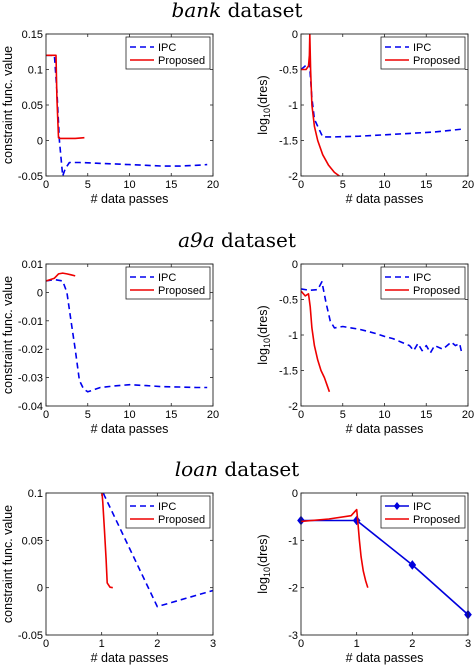 This screenshot has width=474, height=669. What do you see at coordinates (258, 469) in the screenshot?
I see `section-title-loan-rest: dataset` at bounding box center [258, 469].